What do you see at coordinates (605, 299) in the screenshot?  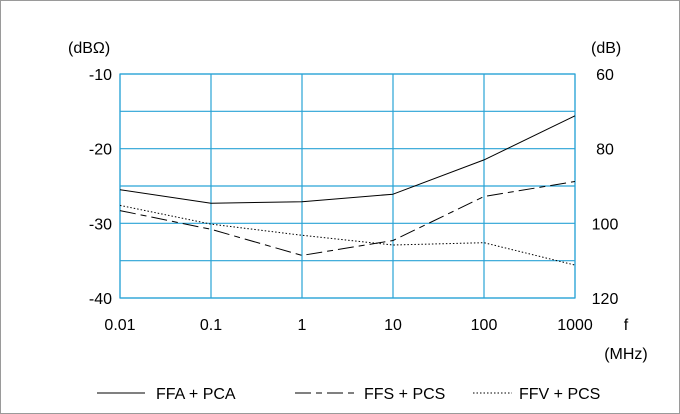 I see `right-tick-label: 120` at bounding box center [605, 299].